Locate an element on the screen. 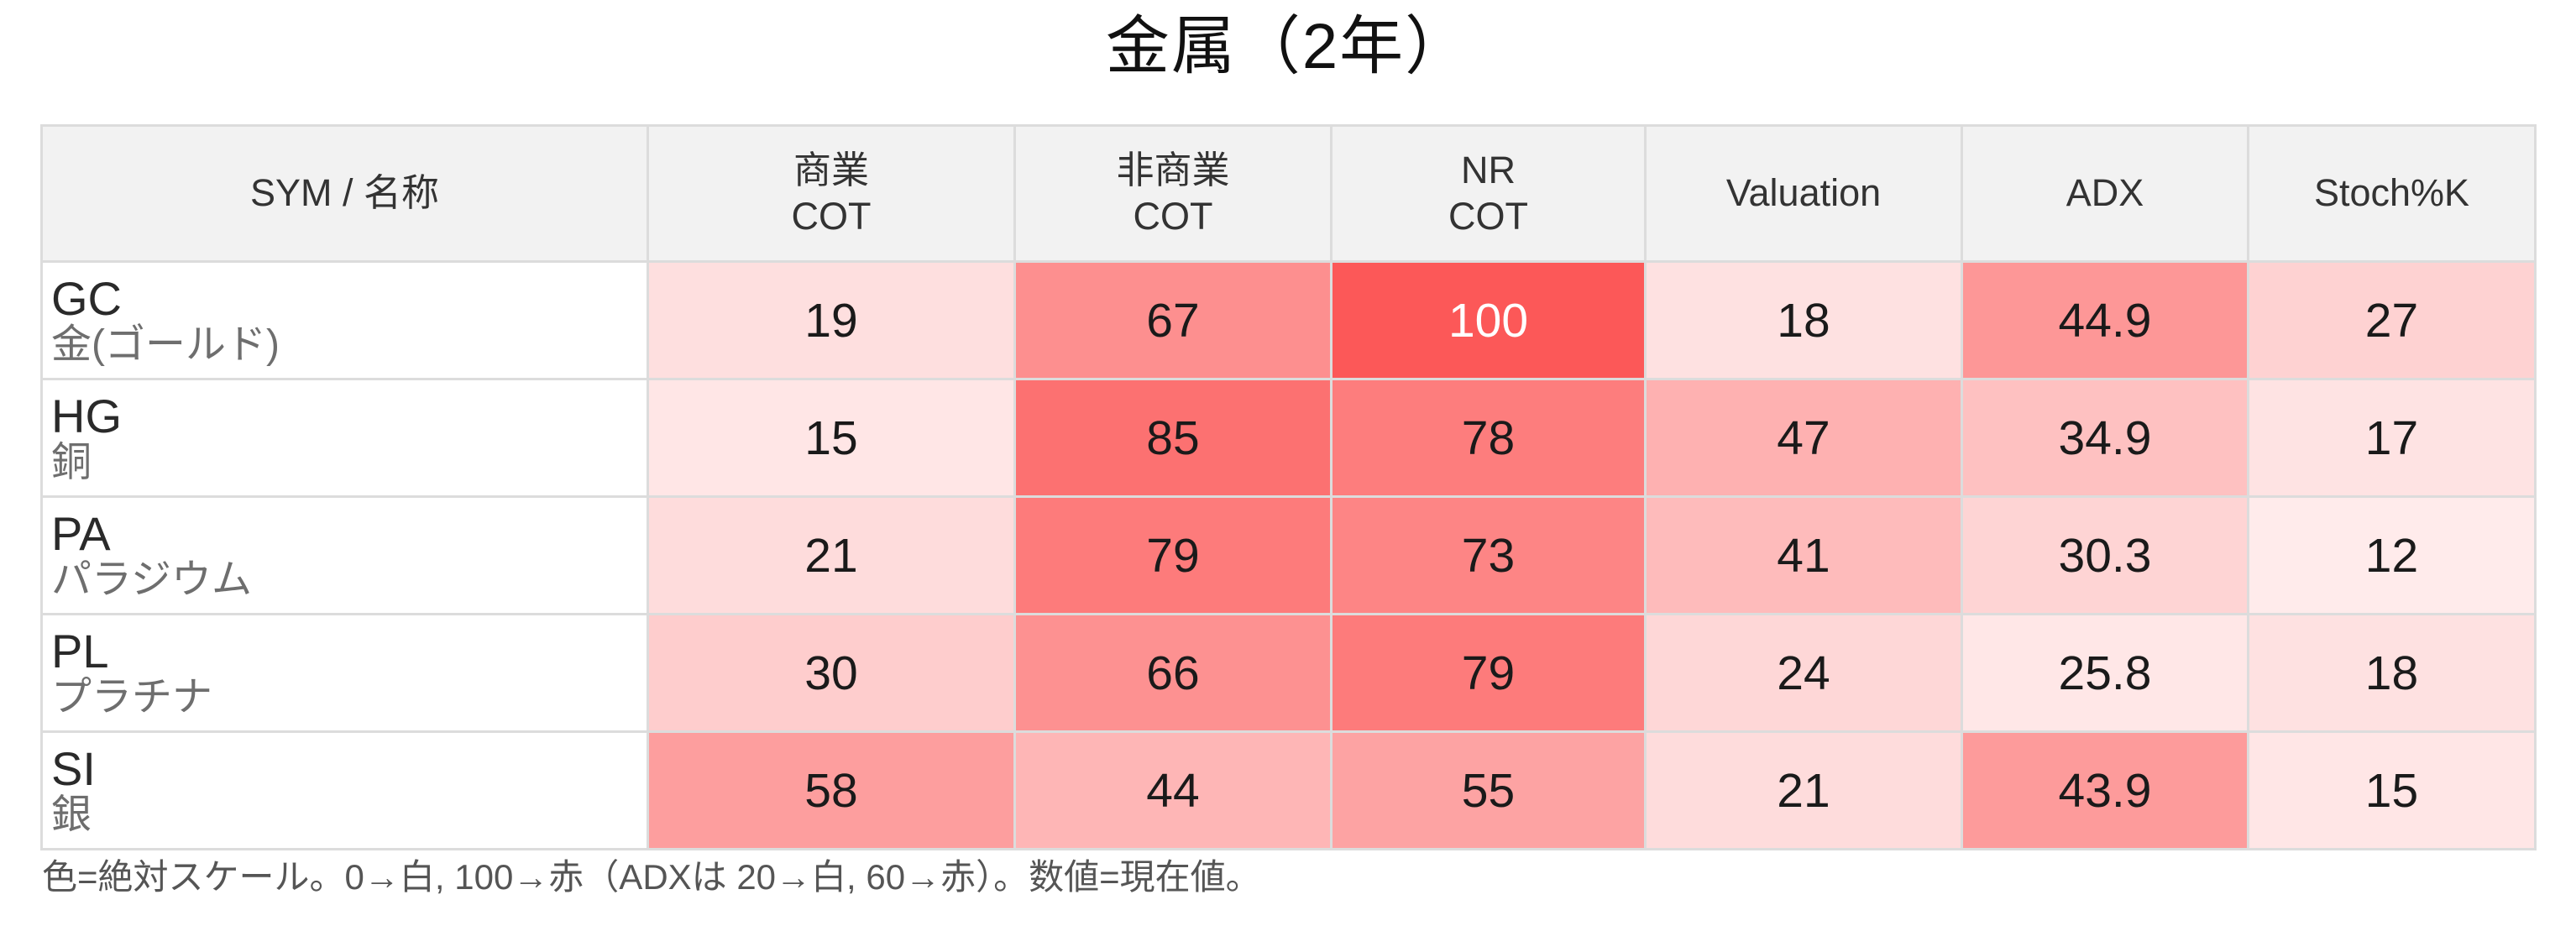 The image size is (2576, 947). table-row-gc: GC 金(ゴールド) 19 67 100 18 44.9 27 is located at coordinates (1288, 320).